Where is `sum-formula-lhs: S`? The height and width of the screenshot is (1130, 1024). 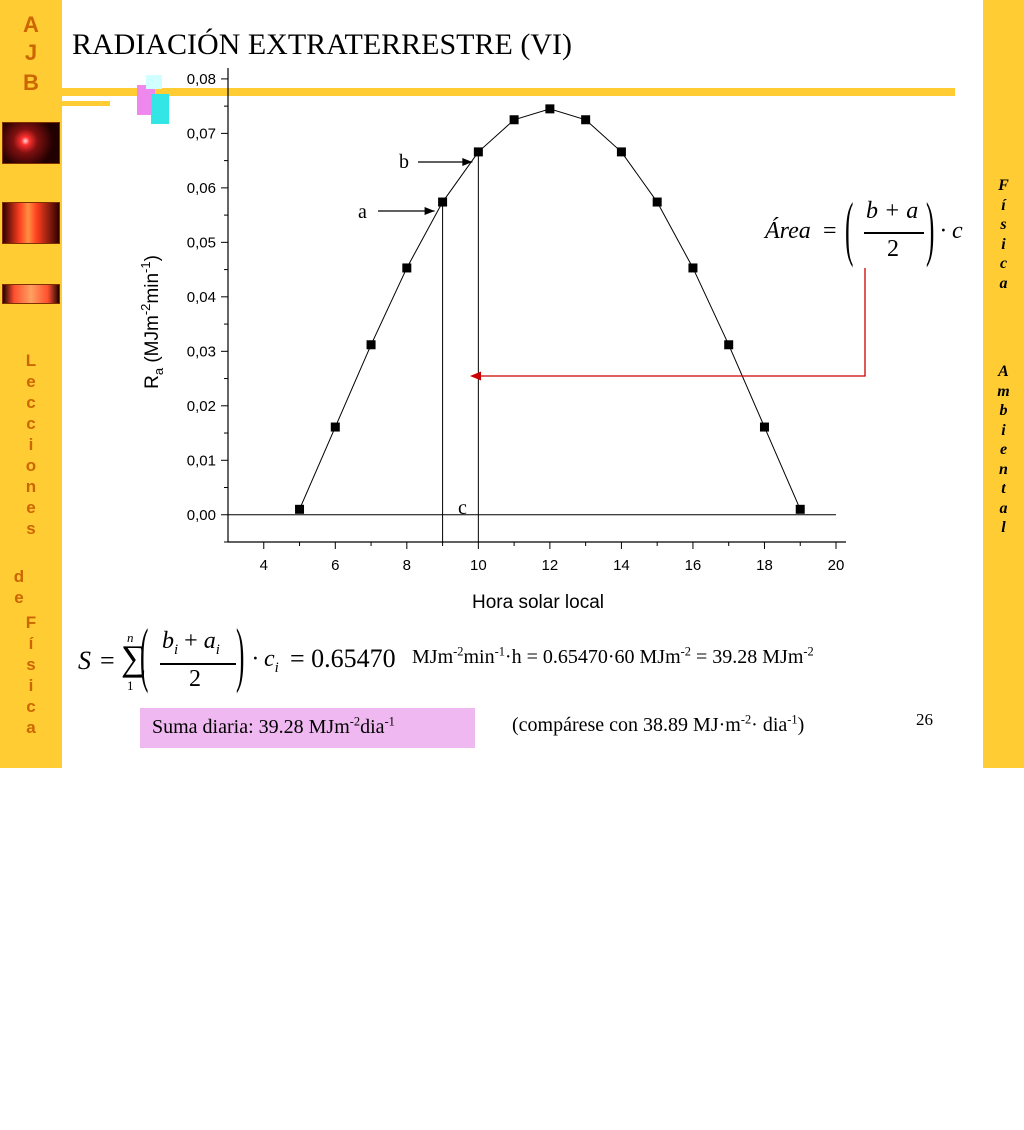 sum-formula-lhs: S is located at coordinates (84, 660).